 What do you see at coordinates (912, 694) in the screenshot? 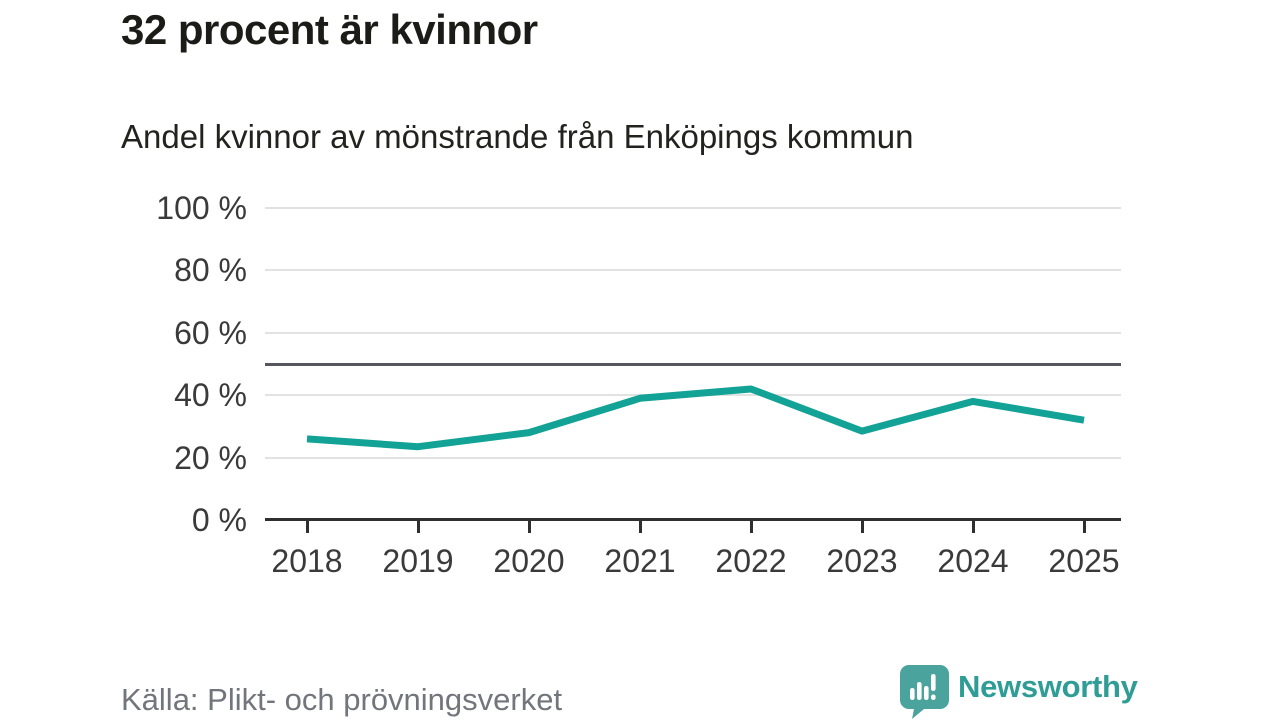
I see `logo-bar-short` at bounding box center [912, 694].